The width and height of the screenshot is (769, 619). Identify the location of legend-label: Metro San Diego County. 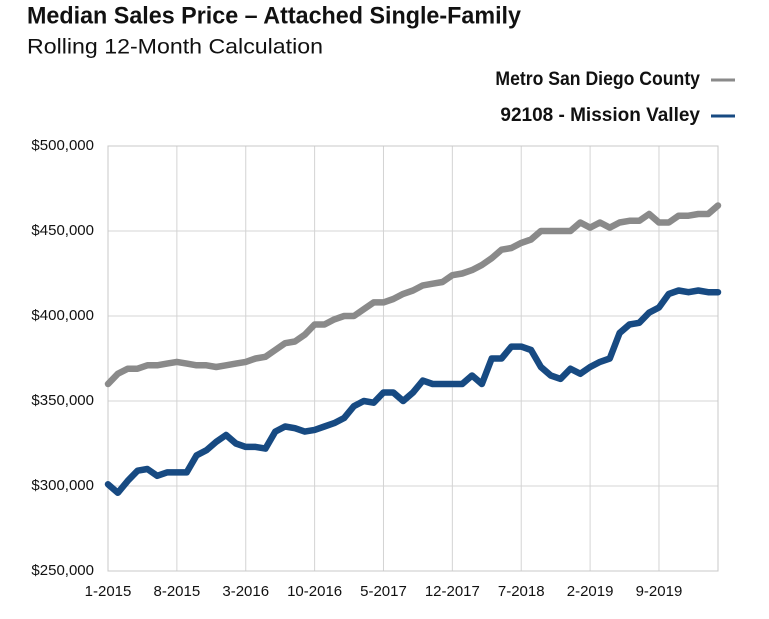
(597, 79).